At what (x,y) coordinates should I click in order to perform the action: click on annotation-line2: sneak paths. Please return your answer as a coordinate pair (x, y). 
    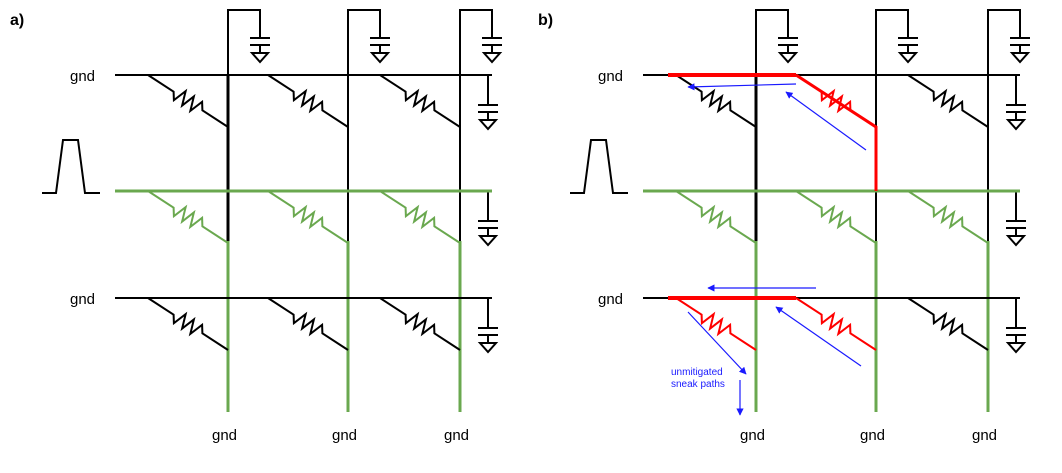
    Looking at the image, I should click on (698, 384).